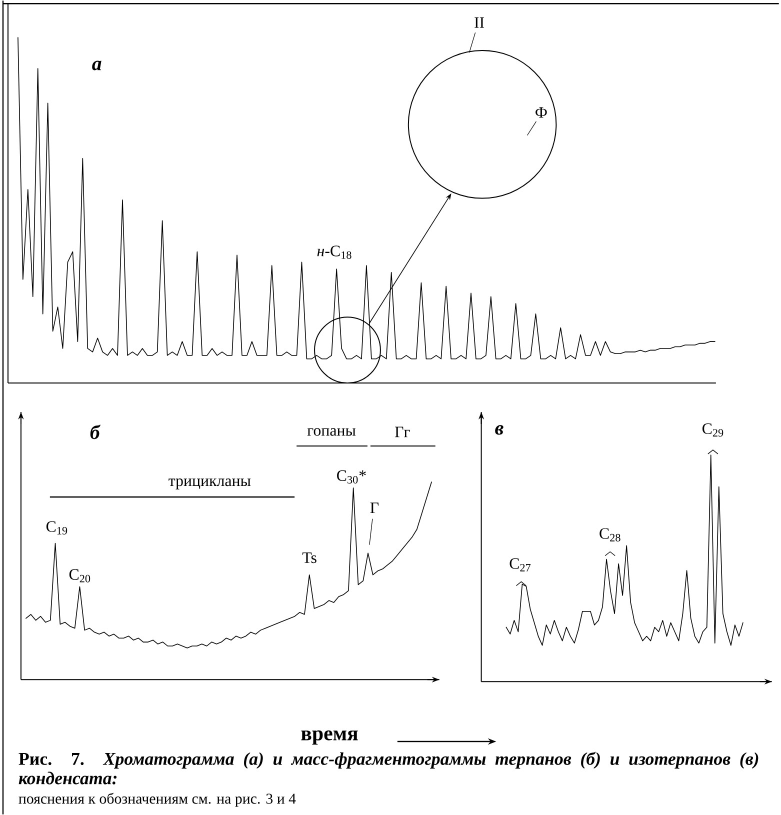 This screenshot has height=815, width=781. What do you see at coordinates (329, 737) in the screenshot?
I see `x-axis-title: время` at bounding box center [329, 737].